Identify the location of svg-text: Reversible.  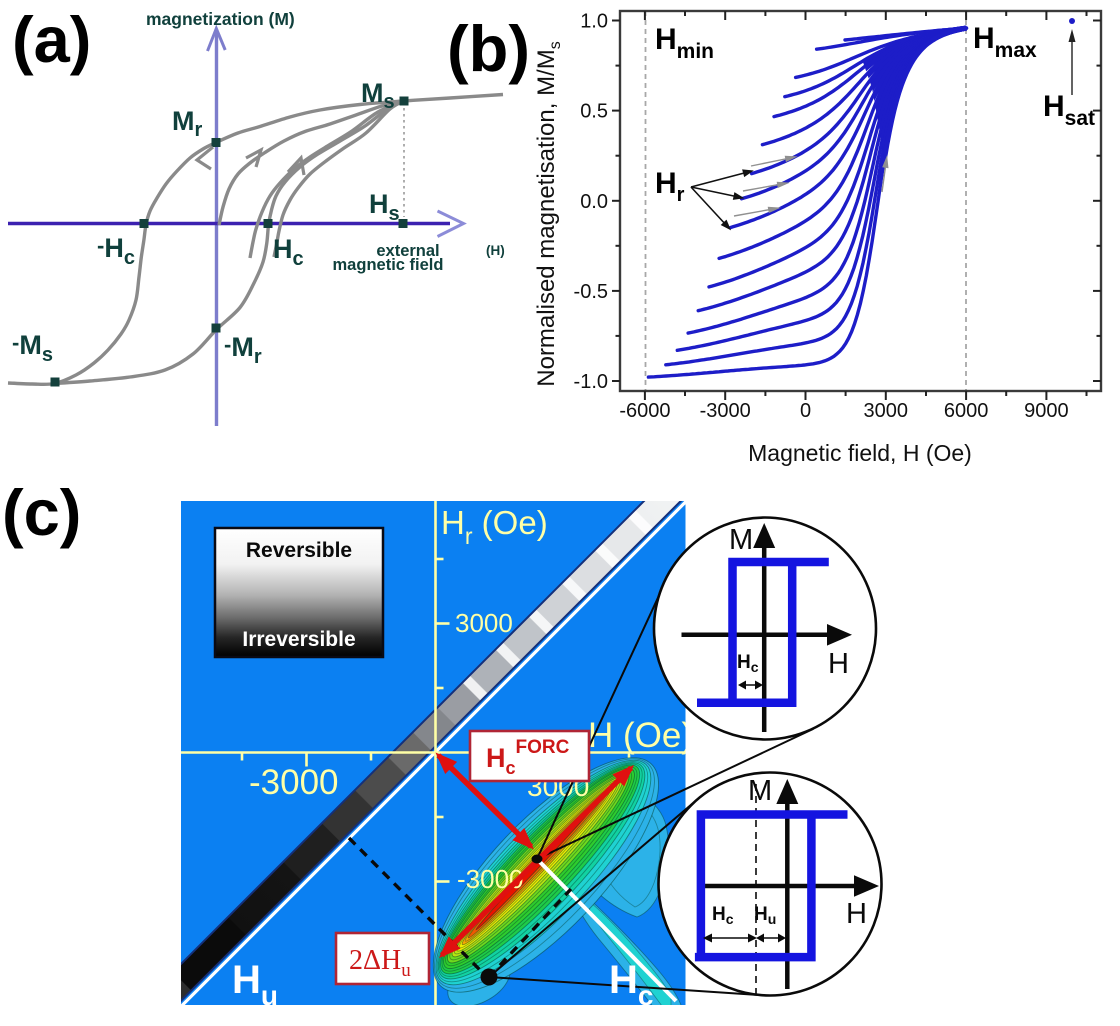
(299, 550).